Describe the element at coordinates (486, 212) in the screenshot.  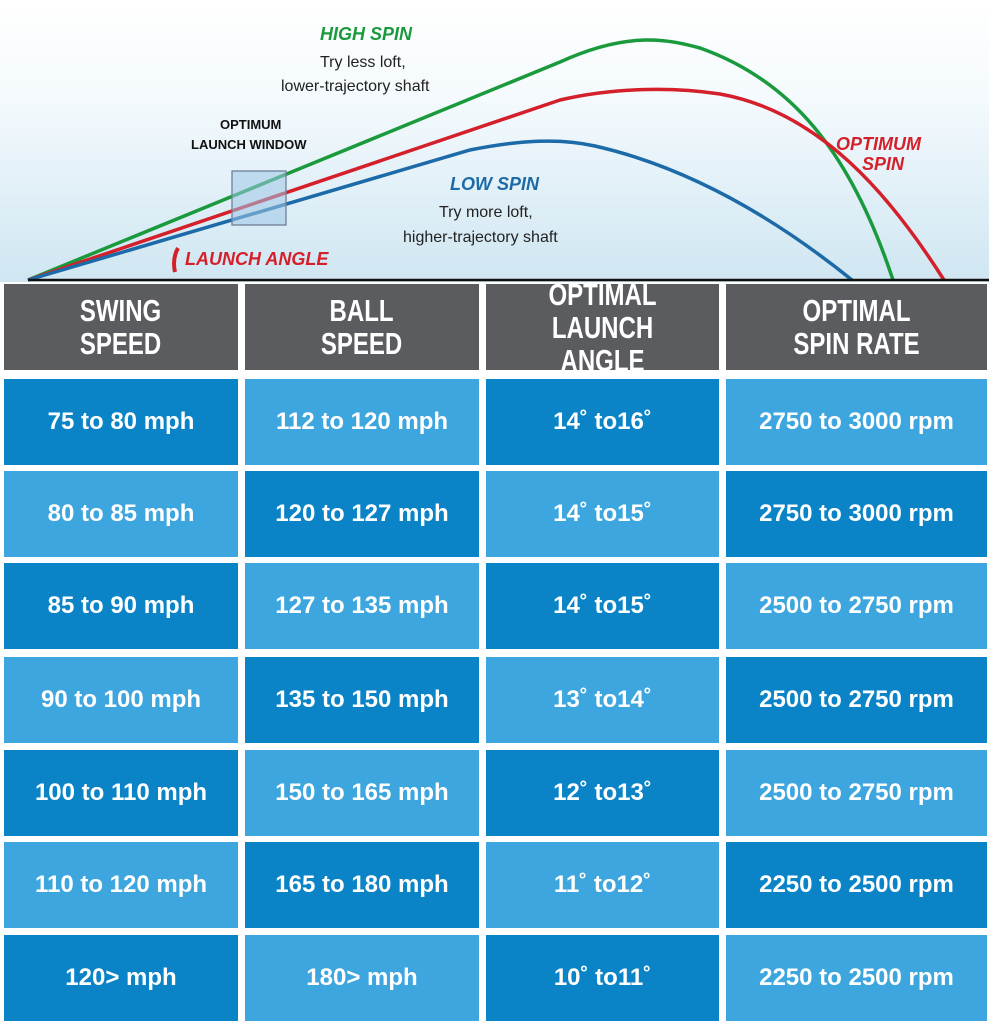
I see `low-spin-line1: Try more loft,` at that location.